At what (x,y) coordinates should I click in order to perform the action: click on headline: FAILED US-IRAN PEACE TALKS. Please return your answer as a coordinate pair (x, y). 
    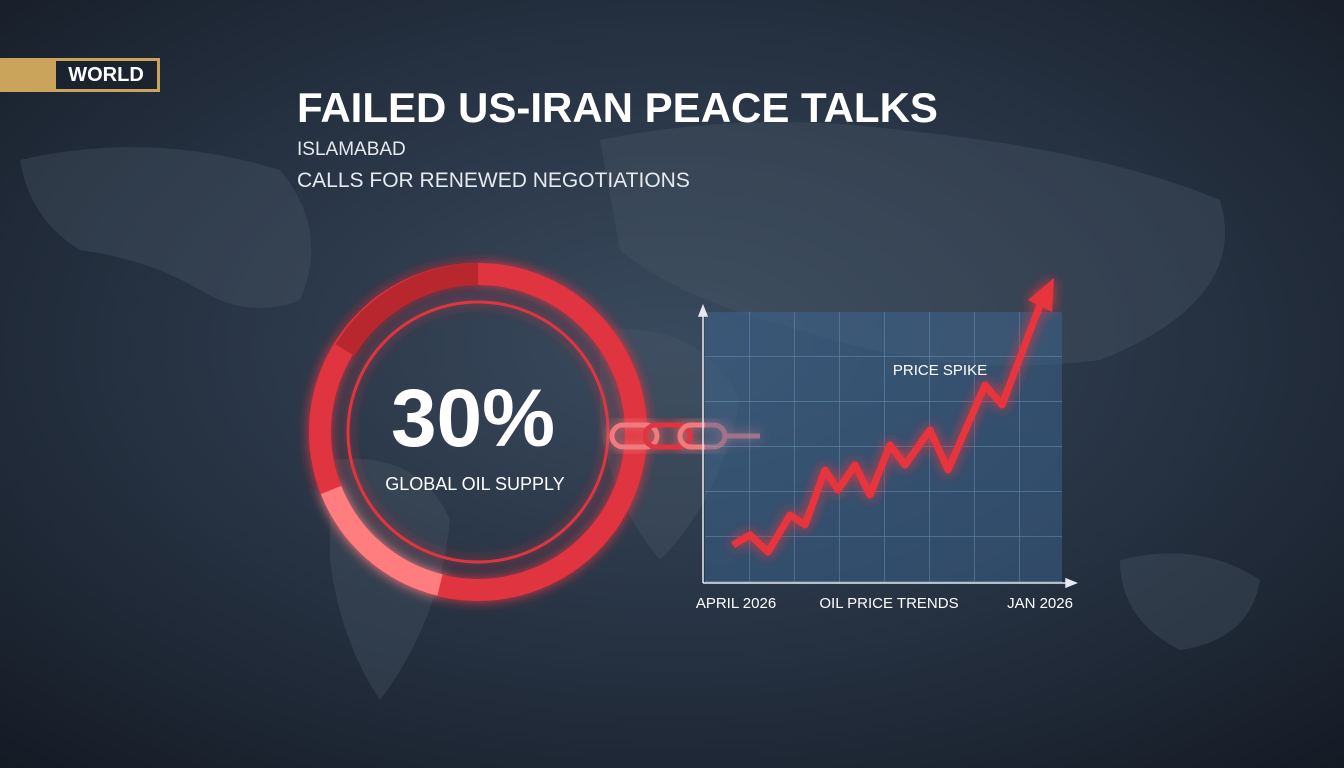
    Looking at the image, I should click on (617, 107).